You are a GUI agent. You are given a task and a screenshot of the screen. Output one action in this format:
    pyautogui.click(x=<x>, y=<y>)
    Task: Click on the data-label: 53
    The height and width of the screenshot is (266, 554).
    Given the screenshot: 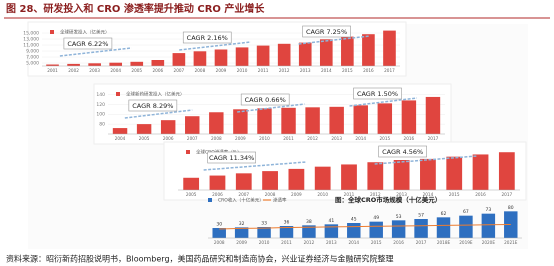 What is the action you would take?
    pyautogui.click(x=399, y=217)
    